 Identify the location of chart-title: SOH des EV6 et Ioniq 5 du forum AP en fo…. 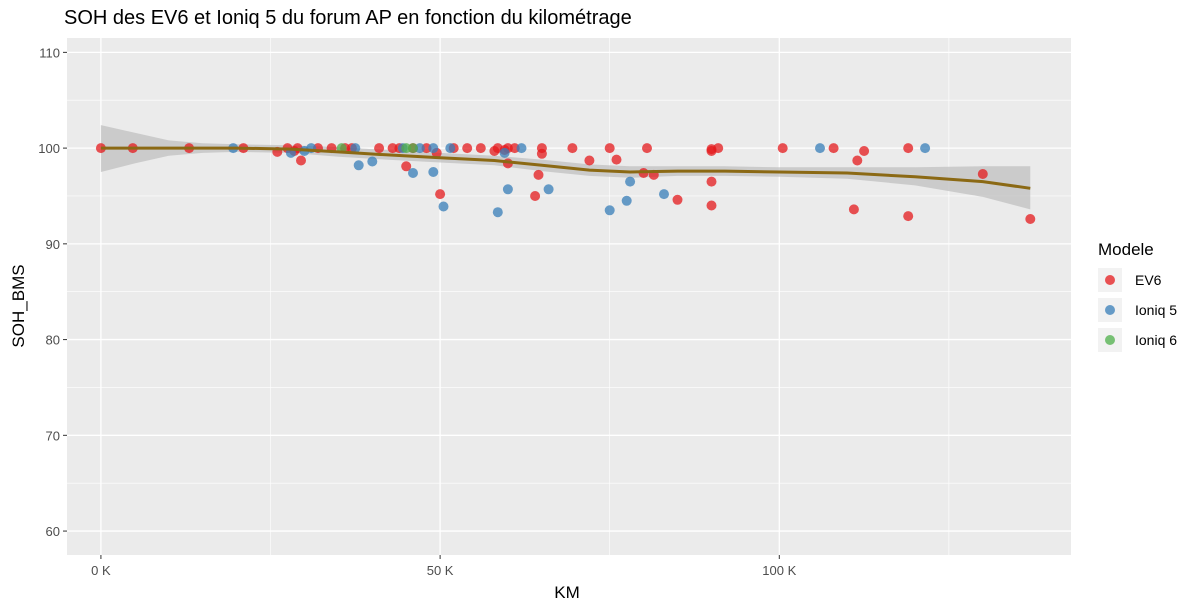
(348, 18).